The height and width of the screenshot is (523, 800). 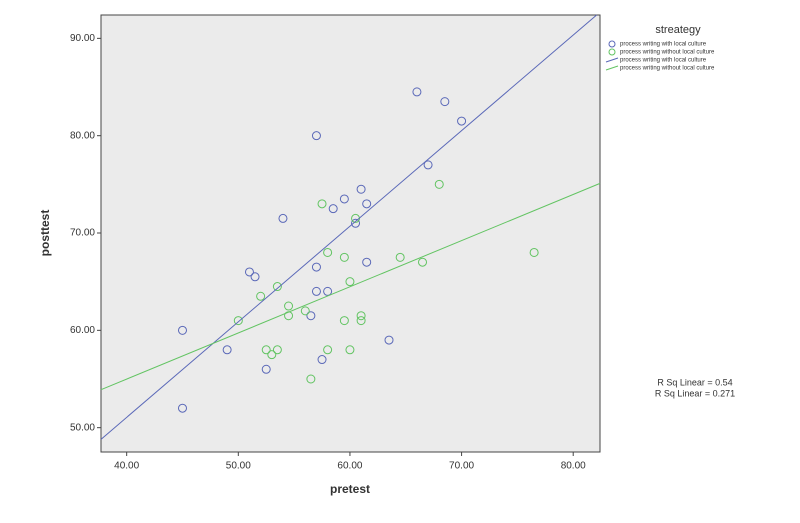 What do you see at coordinates (45, 233) in the screenshot?
I see `y-axis-title: posttest` at bounding box center [45, 233].